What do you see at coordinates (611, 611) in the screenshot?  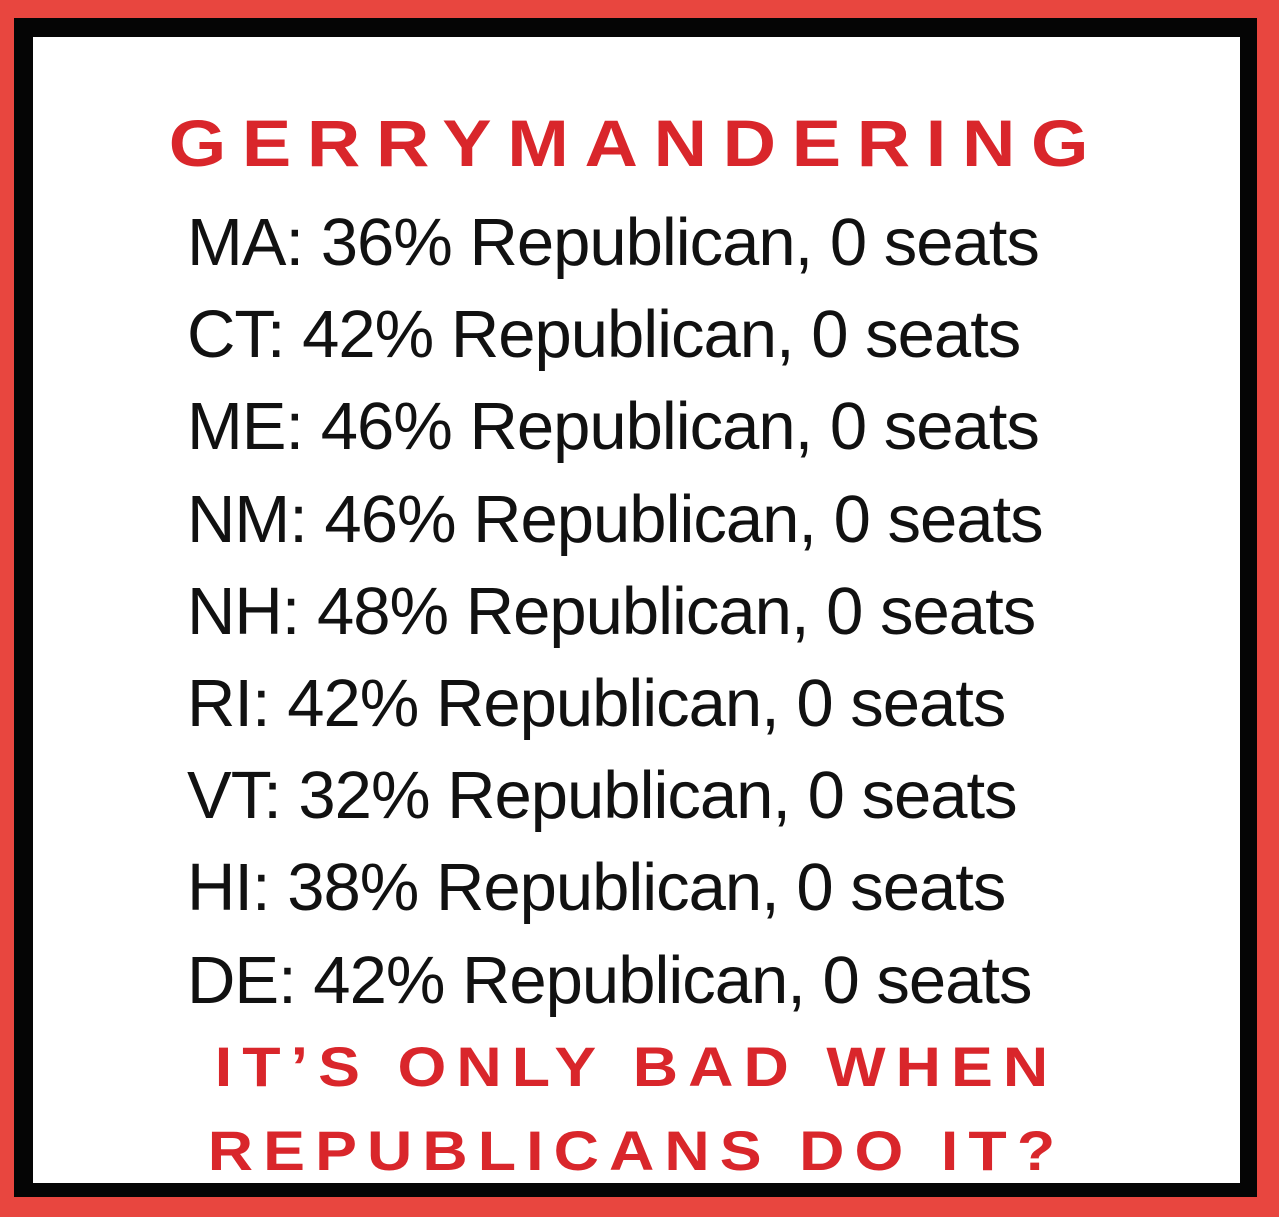 I see `state-line: NH: 48% Republican, 0 seats` at bounding box center [611, 611].